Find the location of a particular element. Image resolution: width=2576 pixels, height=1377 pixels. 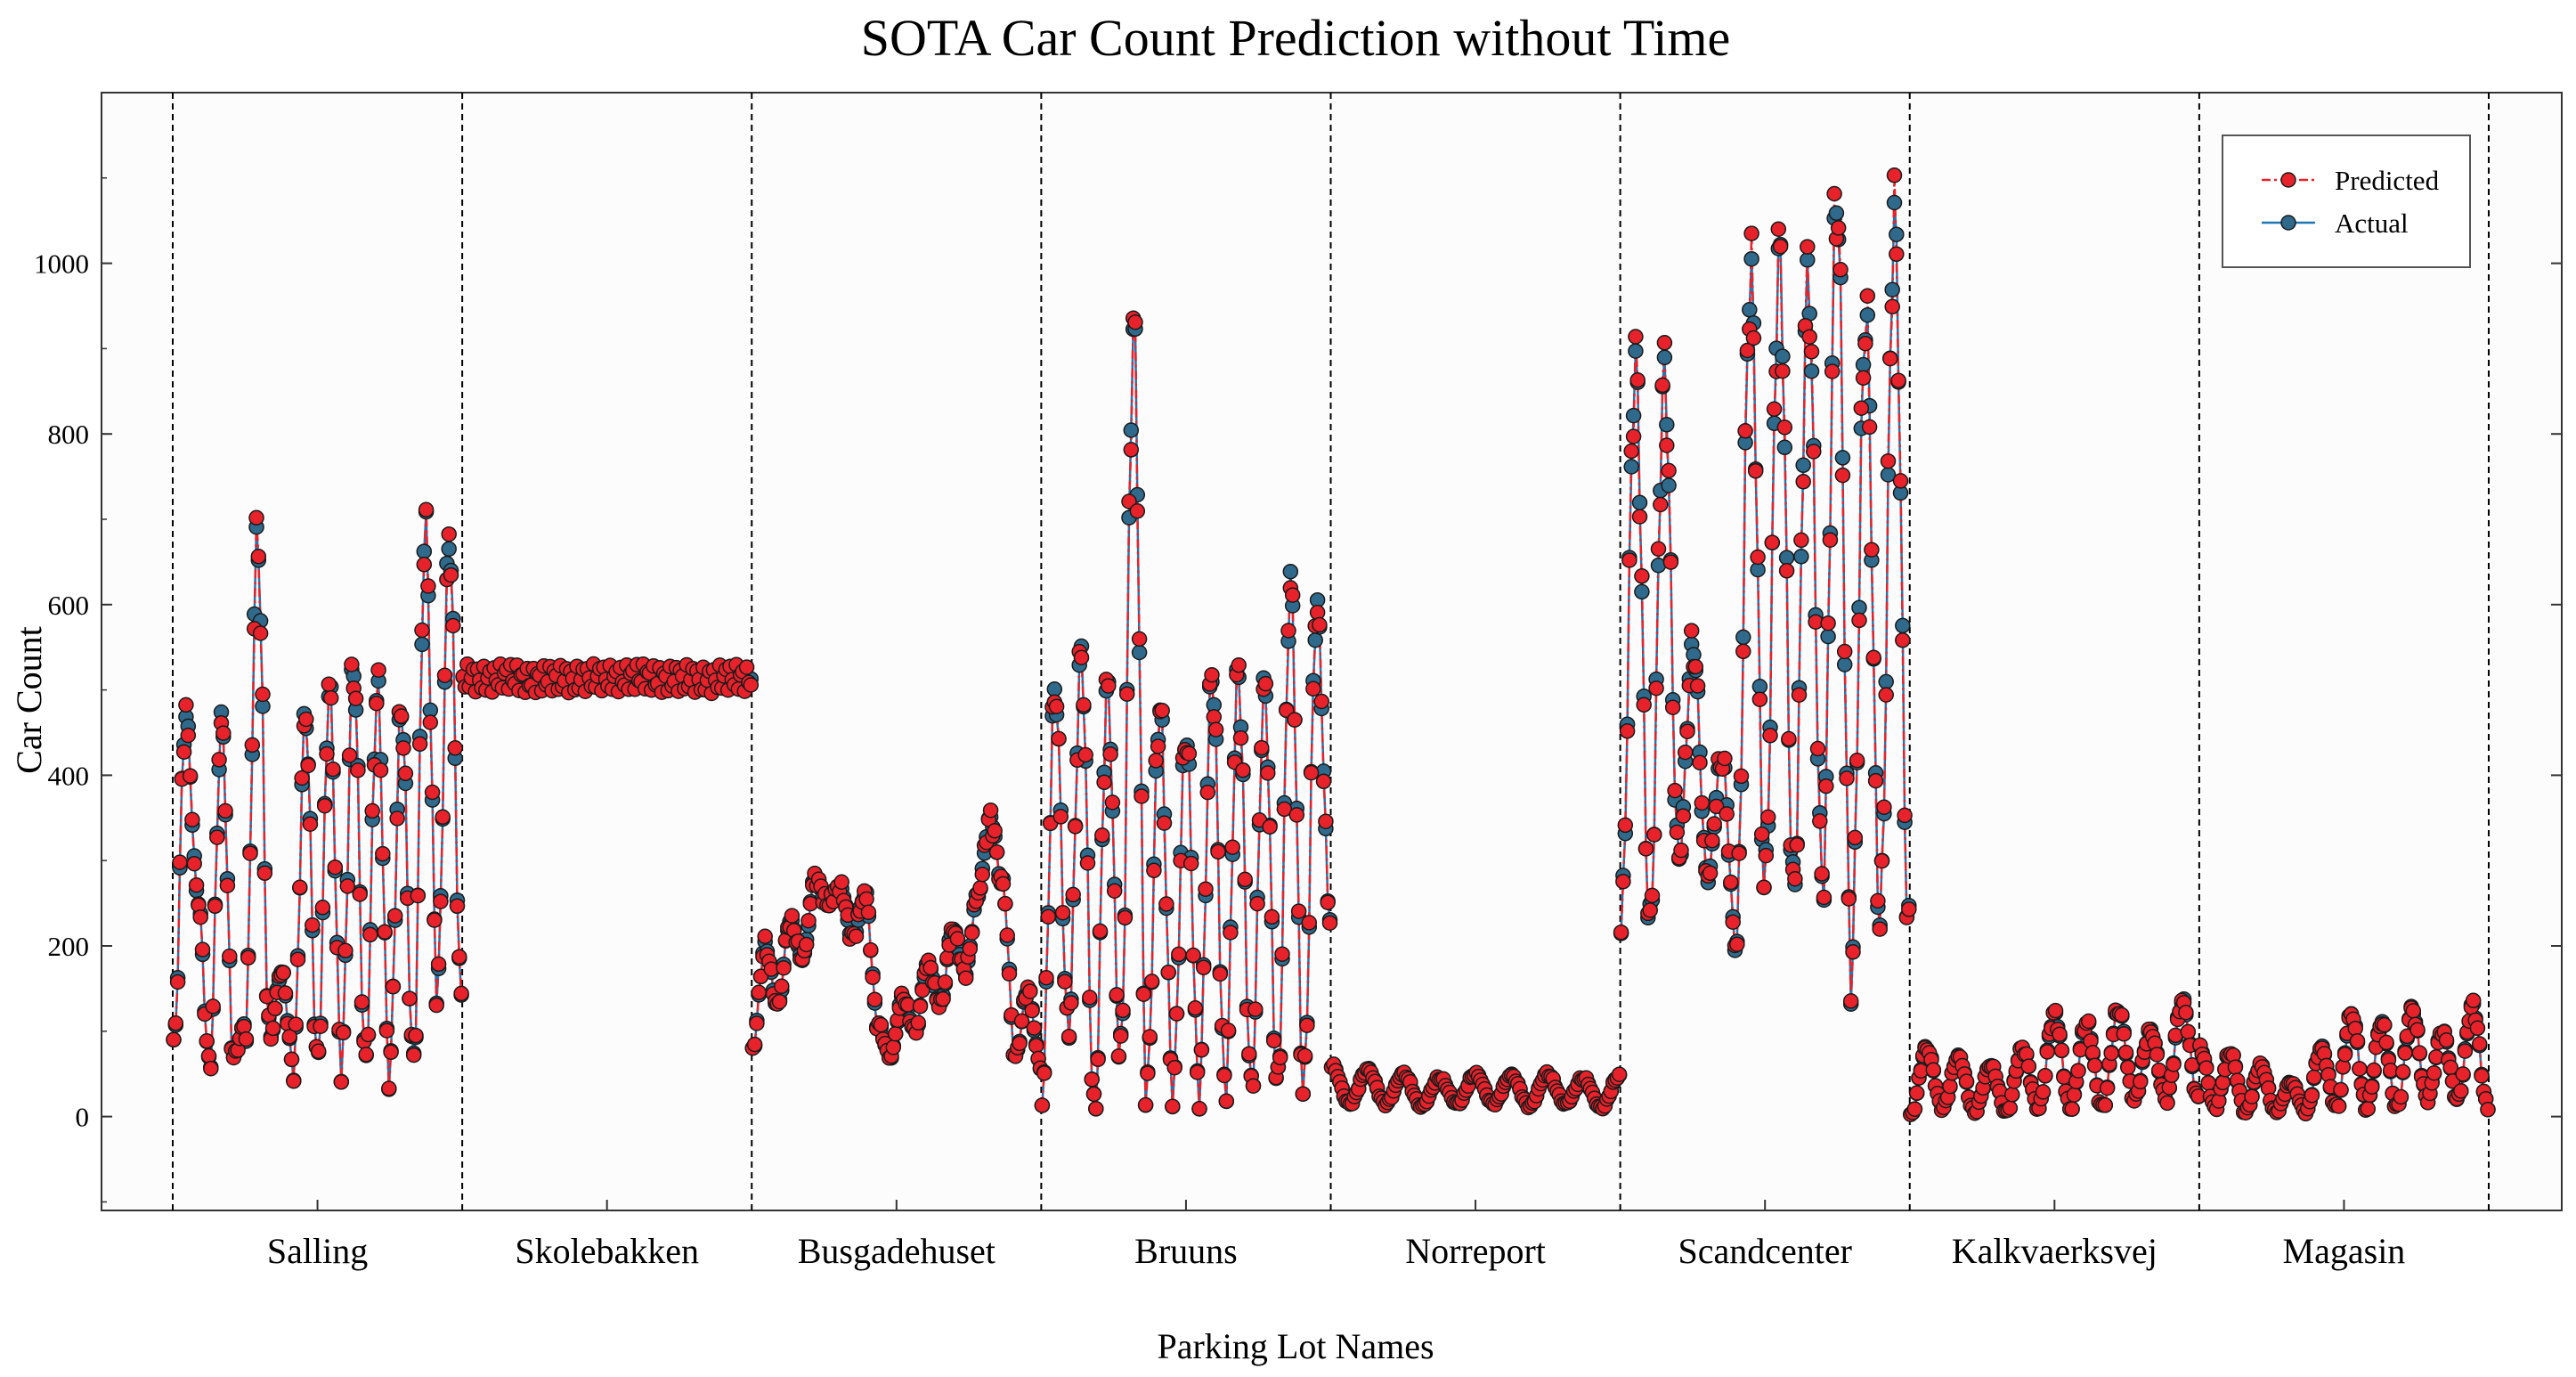

x-category-label: Kalkvaerksvej is located at coordinates (2055, 1251).